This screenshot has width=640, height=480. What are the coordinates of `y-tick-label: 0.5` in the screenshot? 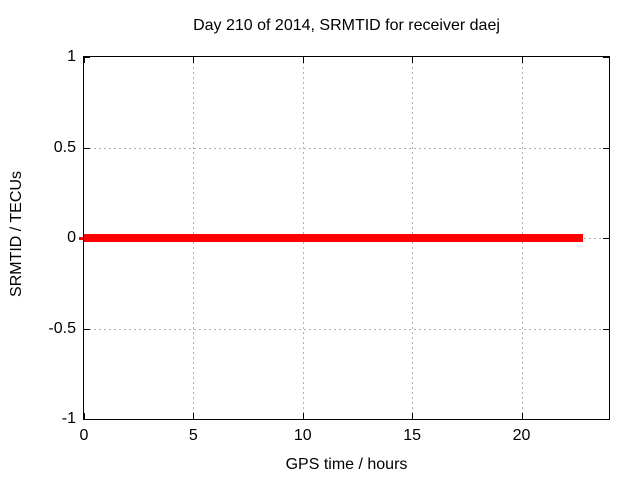 It's located at (64, 147).